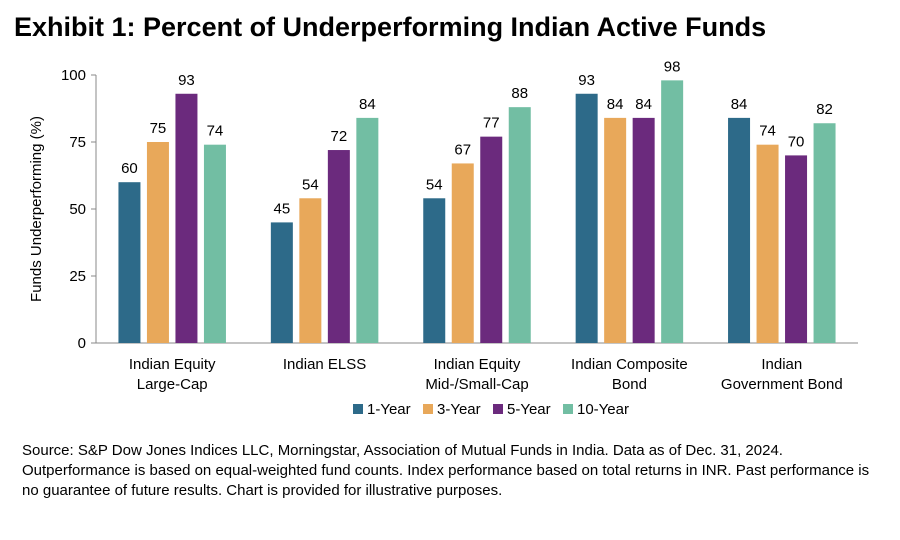  What do you see at coordinates (172, 374) in the screenshot?
I see `category-label: Indian Equity Large-Cap` at bounding box center [172, 374].